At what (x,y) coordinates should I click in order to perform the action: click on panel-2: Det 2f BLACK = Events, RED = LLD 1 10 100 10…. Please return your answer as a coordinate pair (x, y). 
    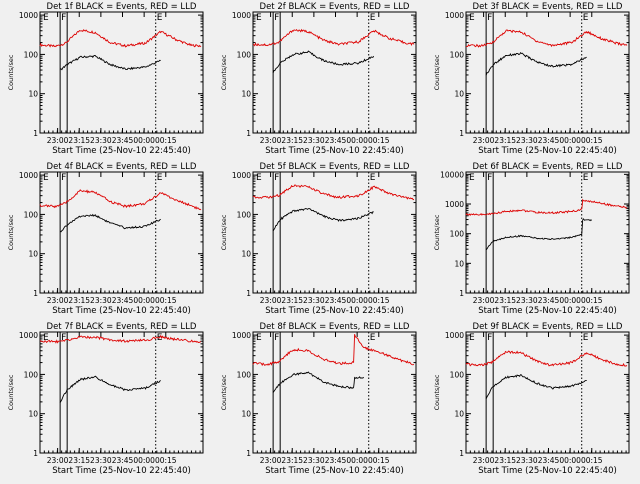
    Looking at the image, I should click on (318, 79).